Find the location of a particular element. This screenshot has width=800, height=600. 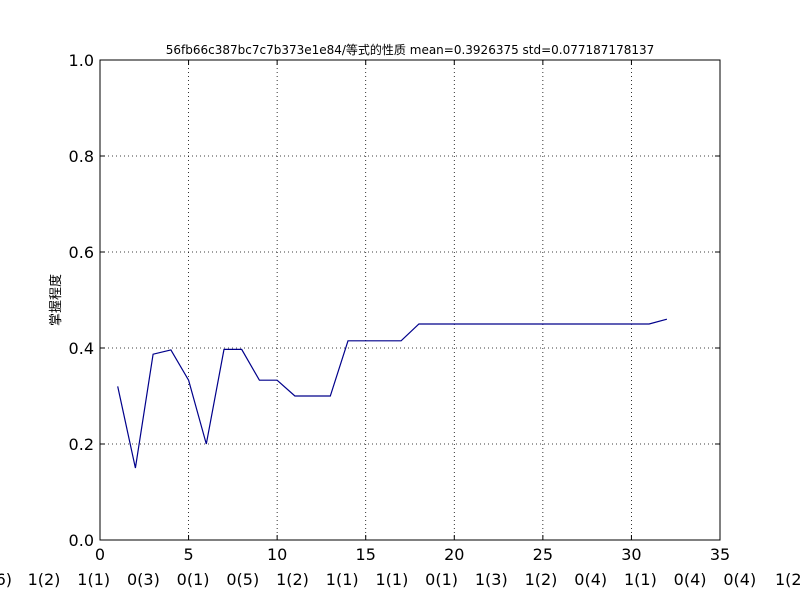

bottom-label: 1(3) is located at coordinates (491, 579).